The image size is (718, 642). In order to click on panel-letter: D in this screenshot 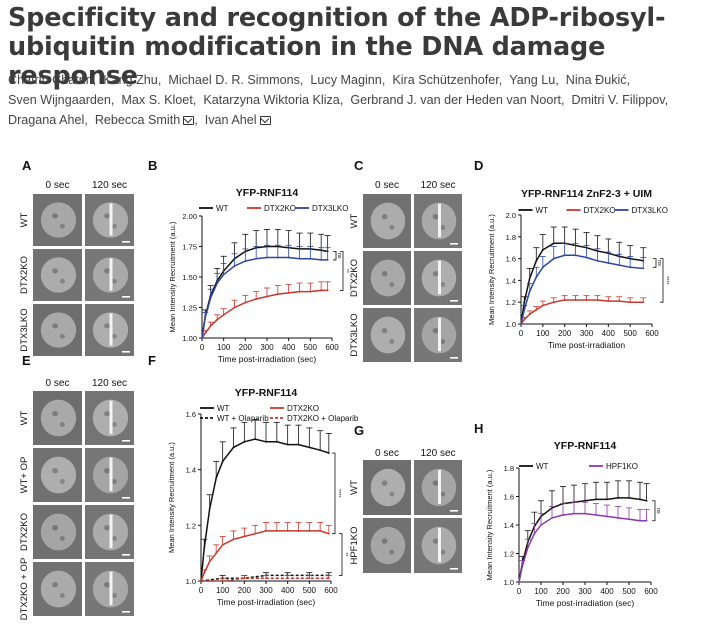, I will do `click(478, 165)`.